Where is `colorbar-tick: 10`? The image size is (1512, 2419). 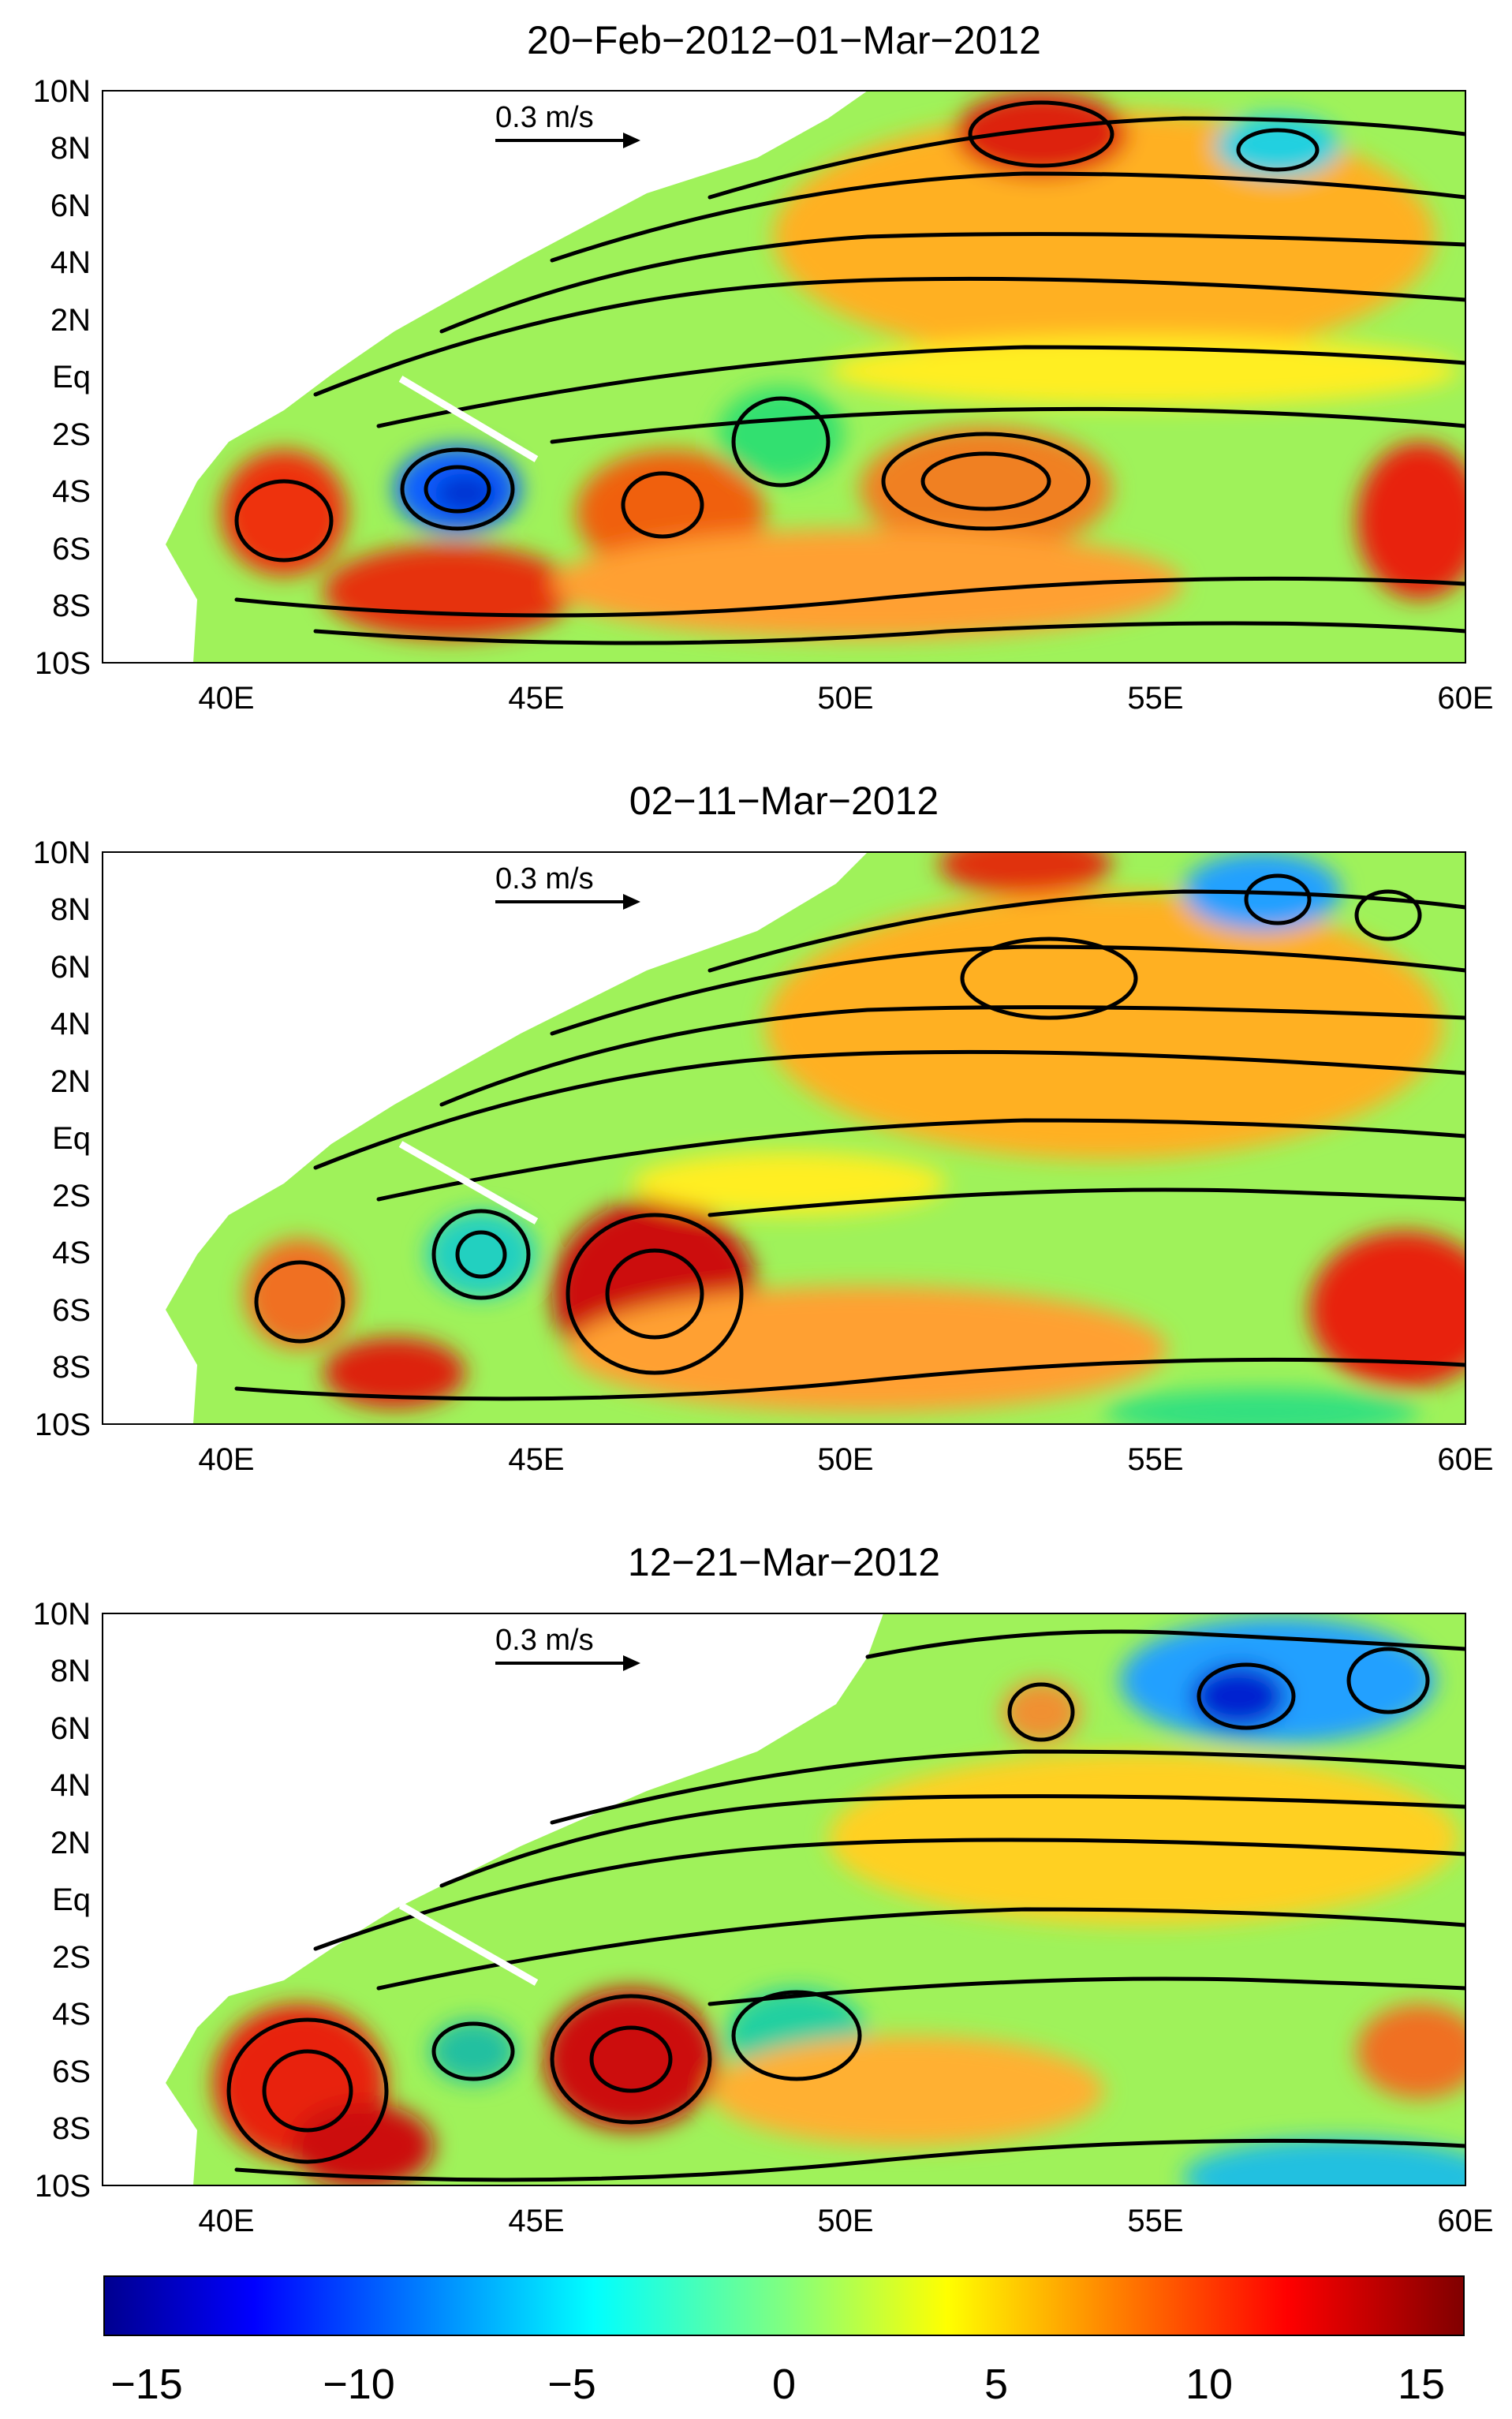 colorbar-tick: 10 is located at coordinates (1209, 2384).